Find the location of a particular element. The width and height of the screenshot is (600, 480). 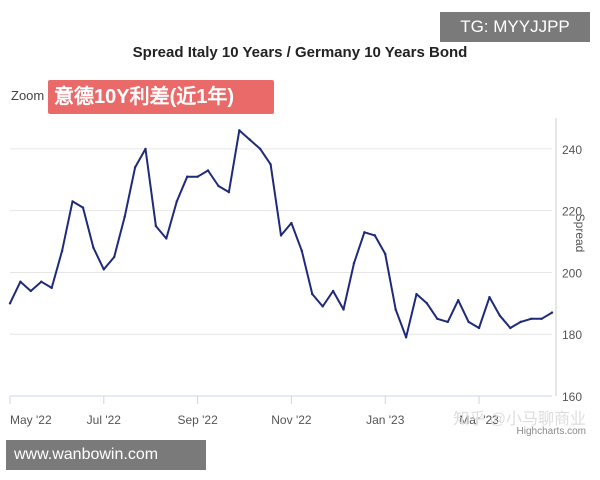

site-watermark-banner: www.wanbowin.com is located at coordinates (106, 455).